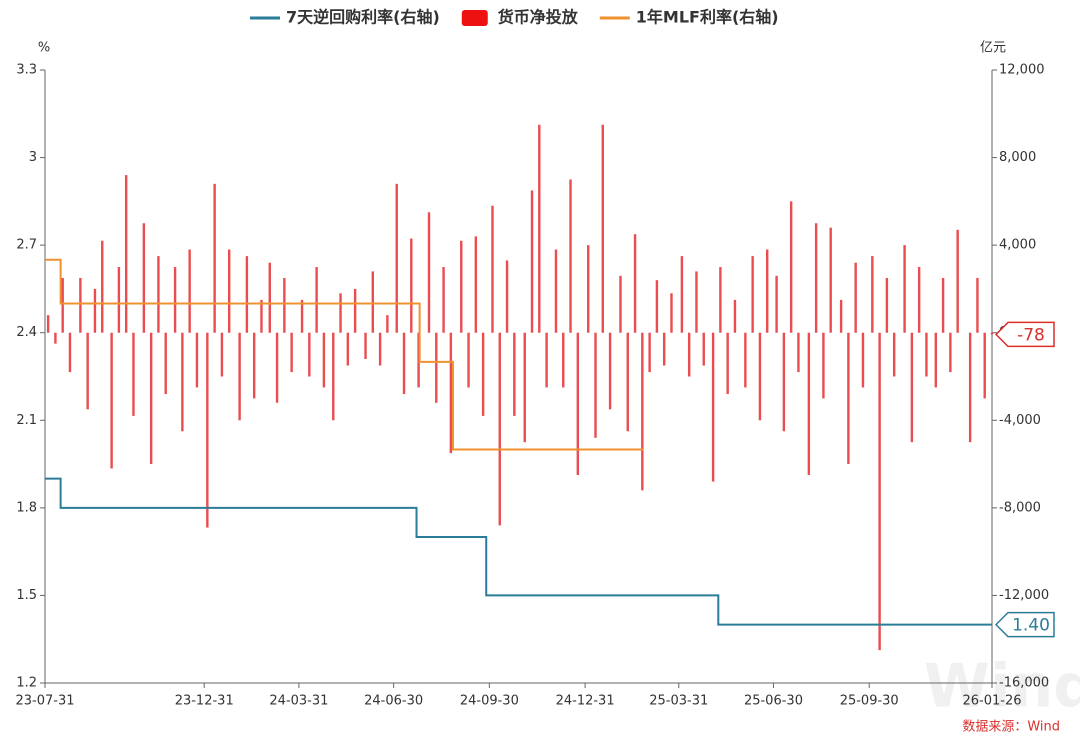 This screenshot has width=1080, height=747. Describe the element at coordinates (26, 420) in the screenshot. I see `y-tick-label: 2.1` at that location.